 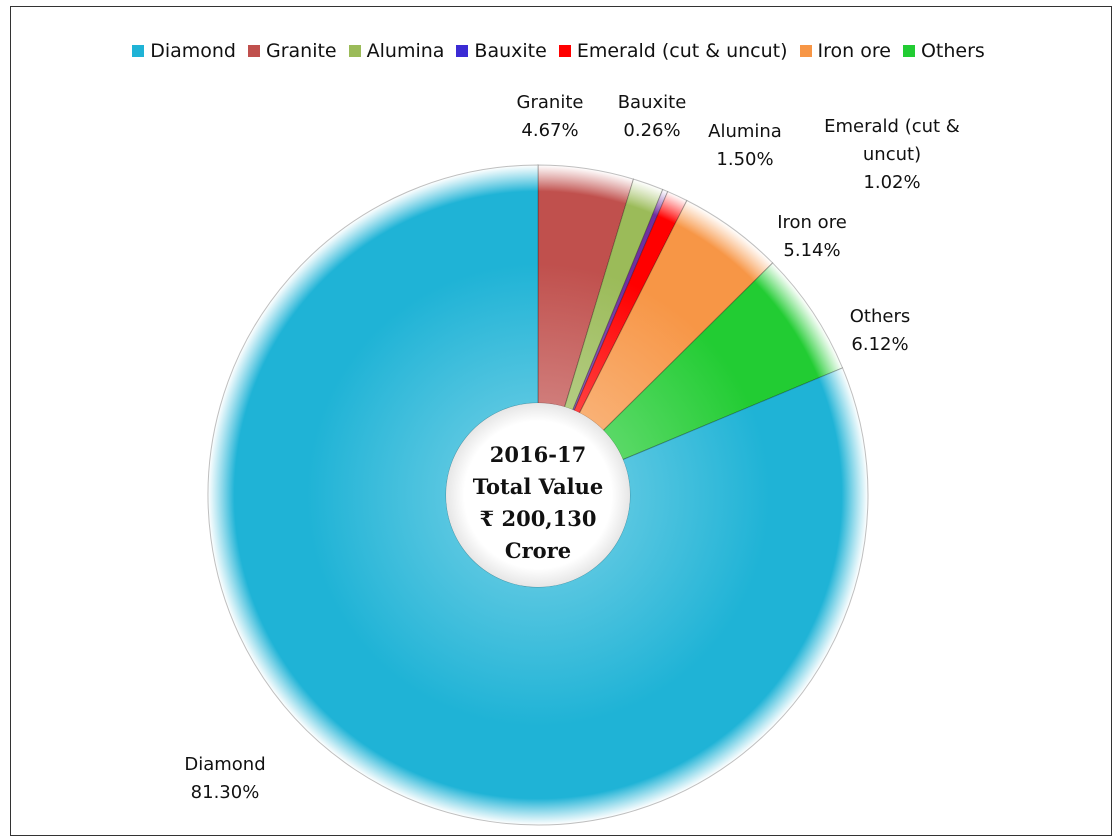 What do you see at coordinates (193, 51) in the screenshot?
I see `legend-label: Diamond` at bounding box center [193, 51].